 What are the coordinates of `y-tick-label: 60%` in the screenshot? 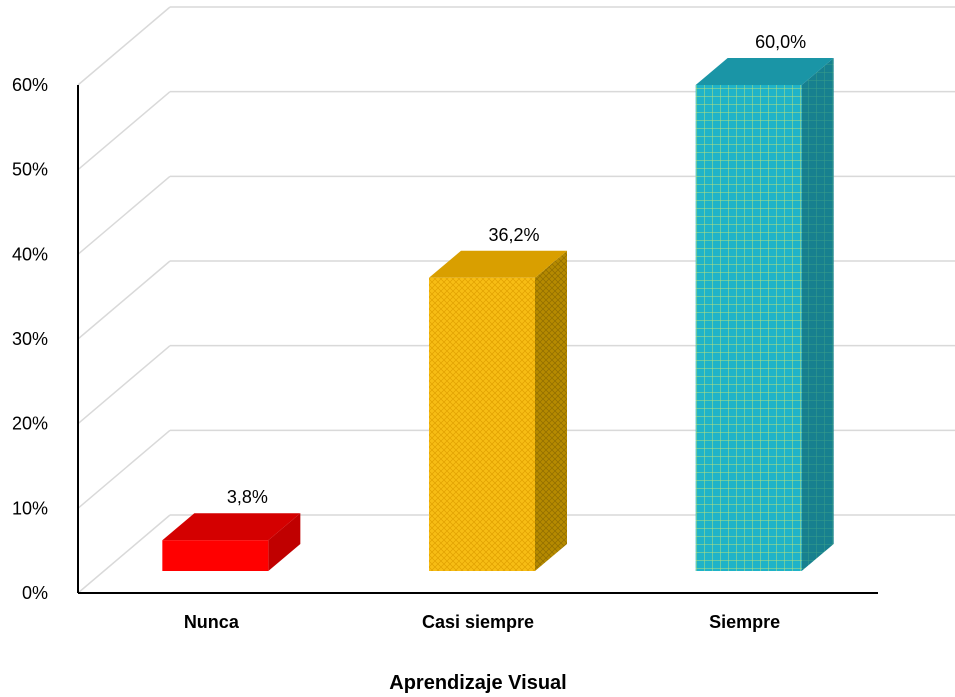 It's located at (30, 85).